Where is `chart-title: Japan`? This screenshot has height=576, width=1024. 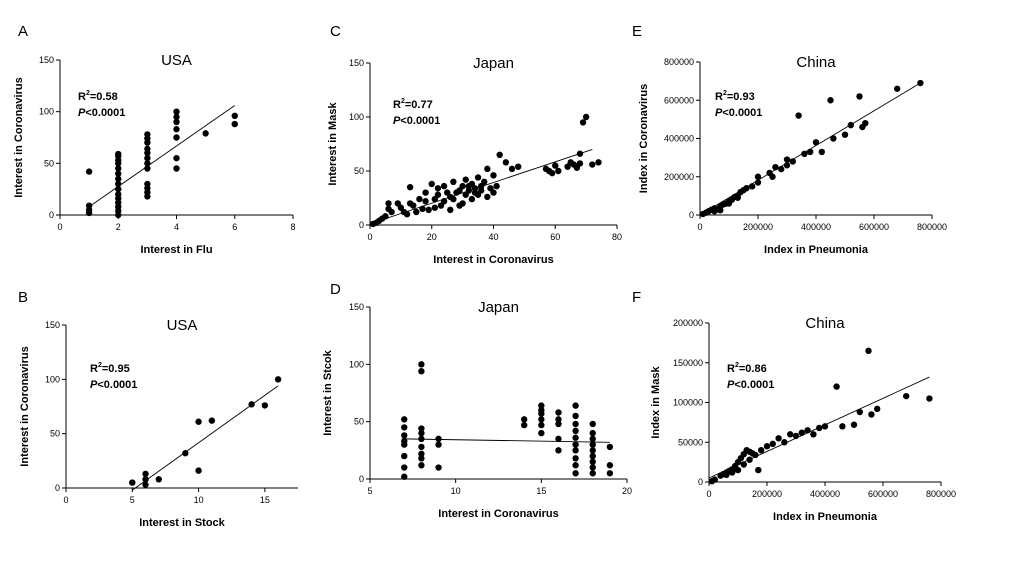
chart-title: Japan is located at coordinates (493, 63).